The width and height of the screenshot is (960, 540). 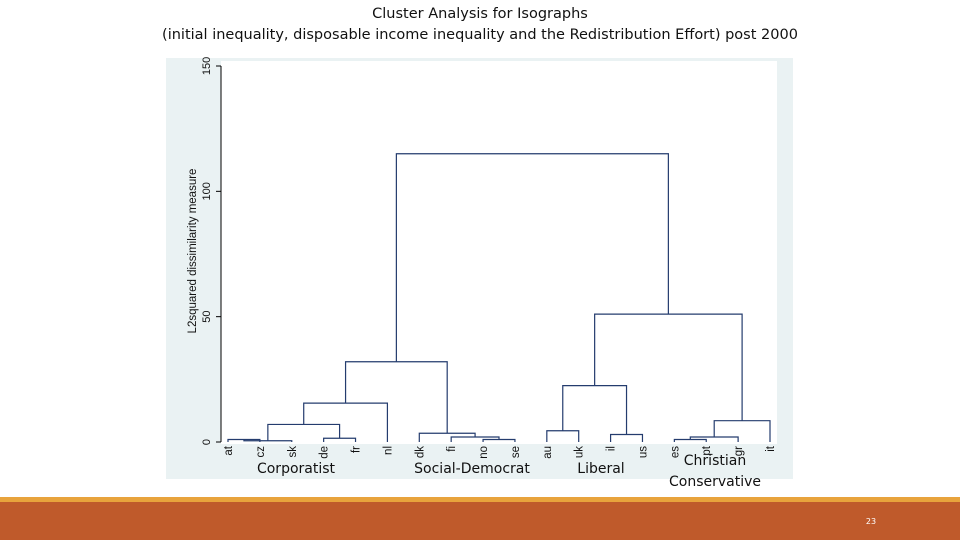 What do you see at coordinates (715, 472) in the screenshot?
I see `group-label-christian-conservative: Christian Conservative` at bounding box center [715, 472].